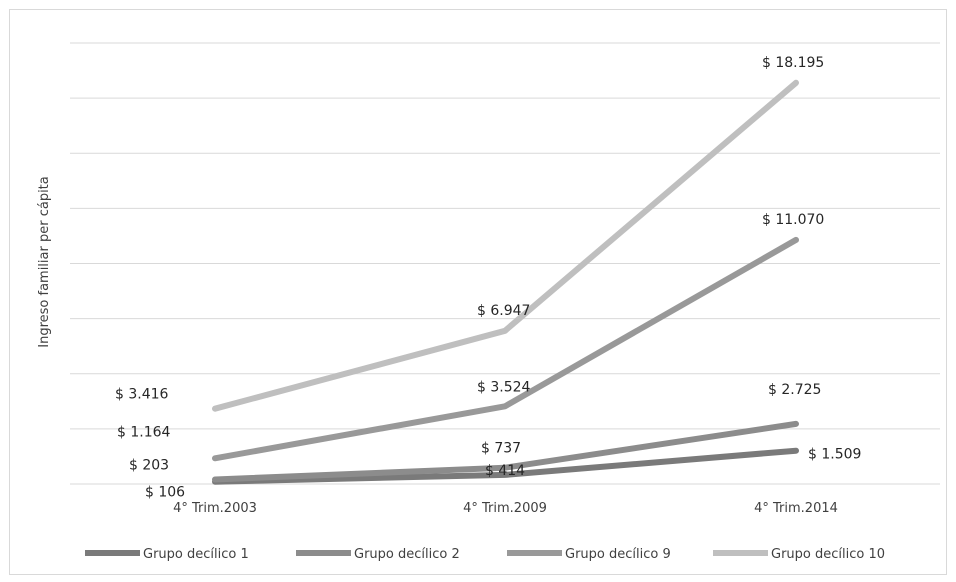 The image size is (956, 582). I want to click on legend-item: Grupo decílico 10, so click(799, 554).